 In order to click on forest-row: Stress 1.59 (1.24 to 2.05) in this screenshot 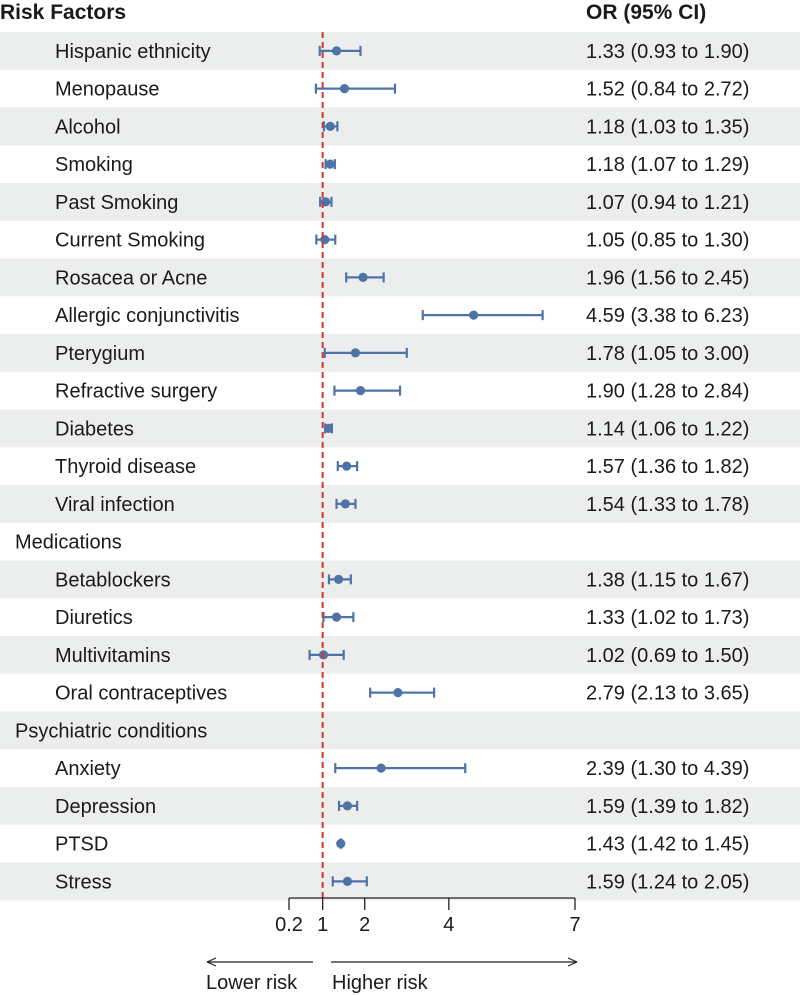, I will do `click(402, 882)`.